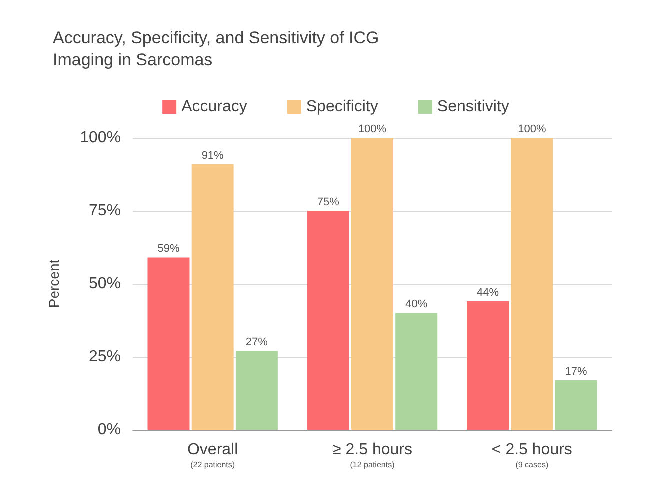  Describe the element at coordinates (212, 456) in the screenshot. I see `x-tick-label: Overall (22 patients)` at that location.